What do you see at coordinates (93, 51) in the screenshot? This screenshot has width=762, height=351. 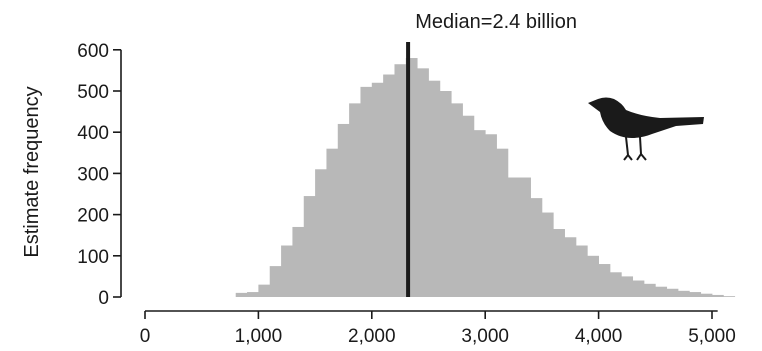 I see `y-tick-label: 600` at bounding box center [93, 51].